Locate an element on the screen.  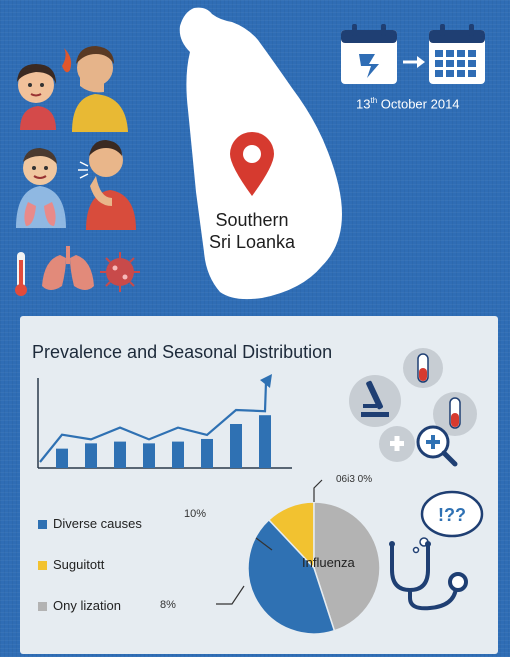
pct-right: 06i3 0% is located at coordinates (354, 479).